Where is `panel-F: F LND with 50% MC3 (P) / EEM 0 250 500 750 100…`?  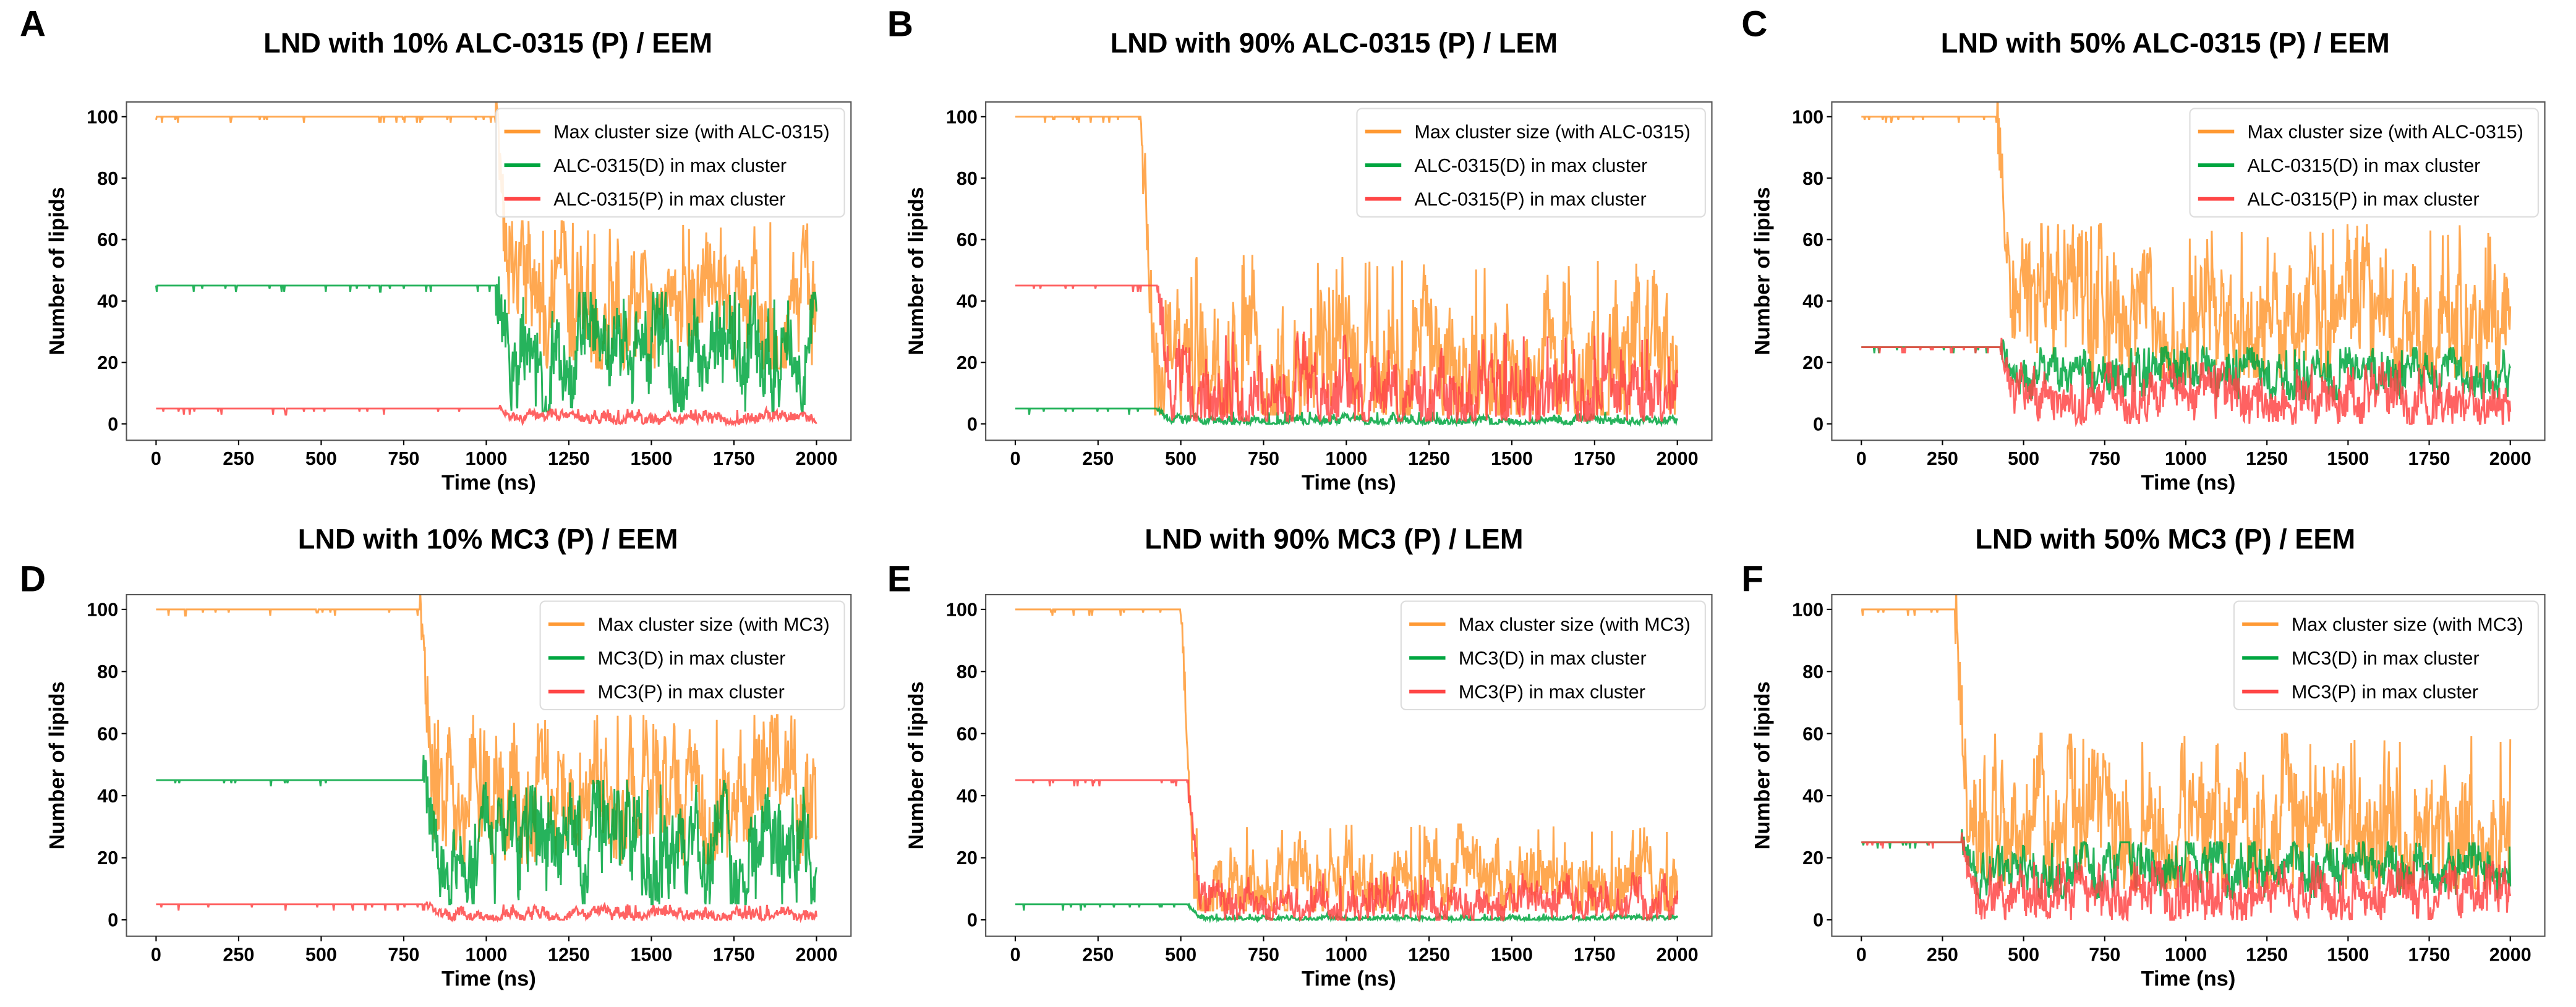
panel-F: F LND with 50% MC3 (P) / EEM 0 250 500 750 100… is located at coordinates (2143, 757).